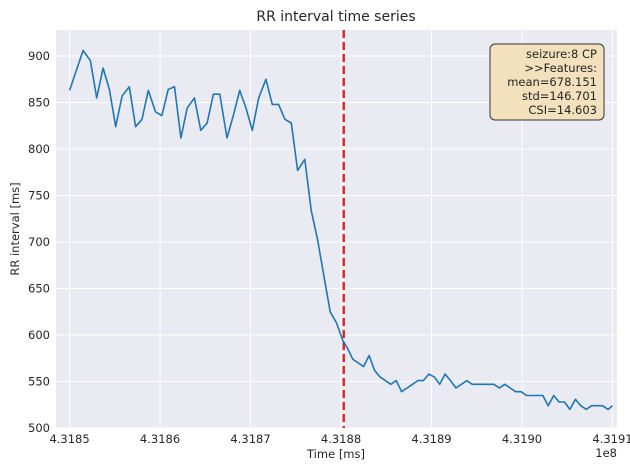 Image resolution: width=630 pixels, height=470 pixels. I want to click on y-tick-labels: 500 550 600 650 700 750 800 850 900, so click(39, 242).